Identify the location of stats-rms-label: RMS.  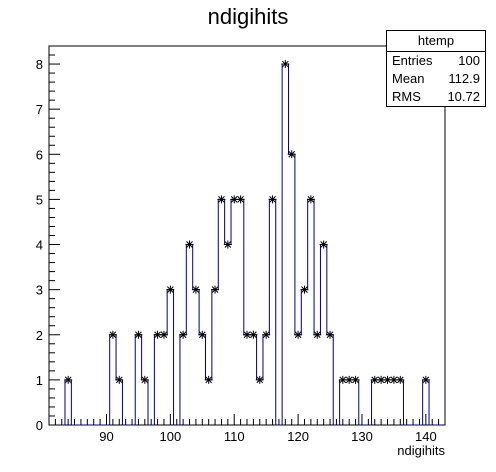
(406, 97).